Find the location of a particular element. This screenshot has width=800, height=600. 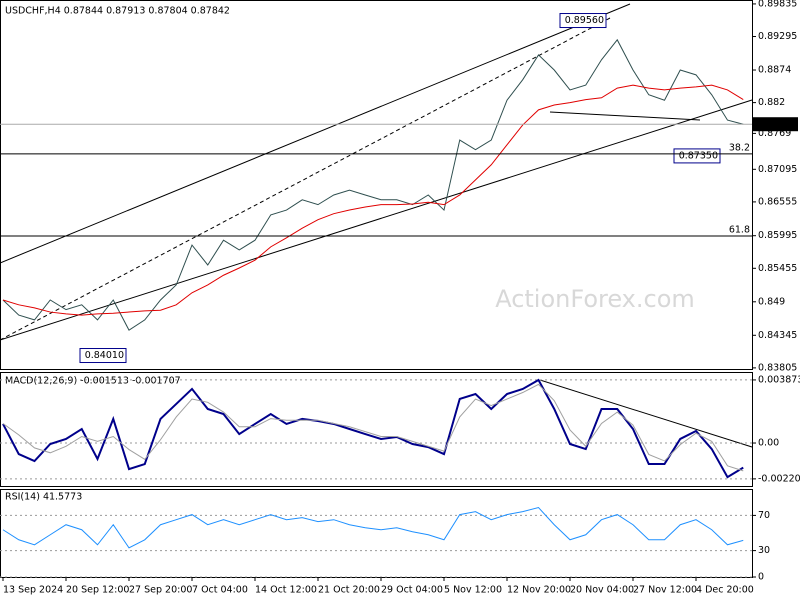

y-tick-label: 0.85455 is located at coordinates (777, 268).